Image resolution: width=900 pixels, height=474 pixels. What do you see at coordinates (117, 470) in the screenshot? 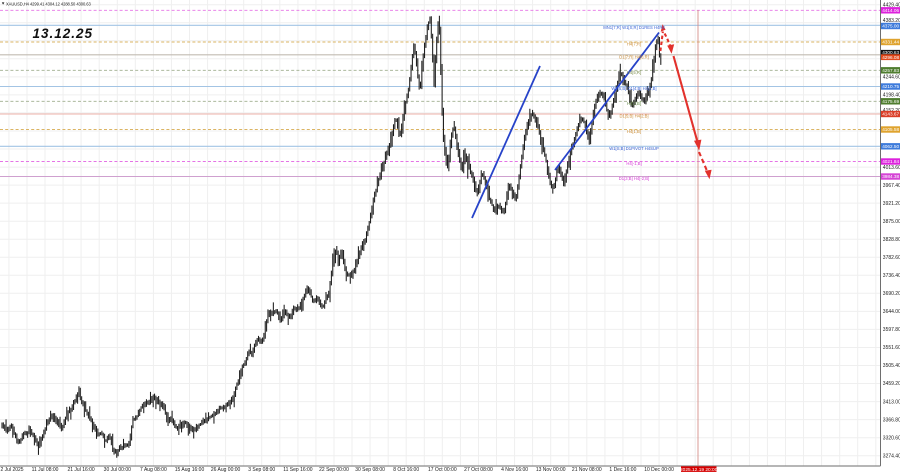
I see `svg-text: 30 Jul 00:00` at bounding box center [117, 470].